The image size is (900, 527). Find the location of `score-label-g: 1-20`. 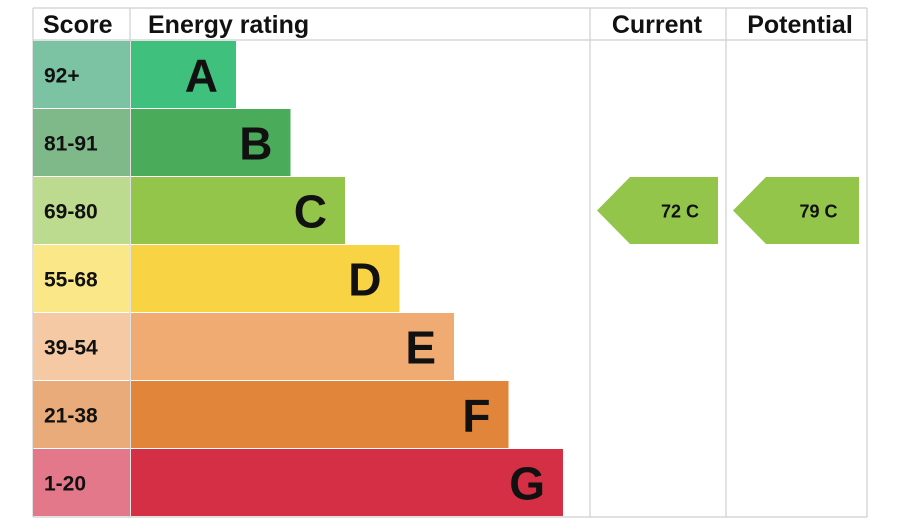

score-label-g: 1-20 is located at coordinates (65, 484).